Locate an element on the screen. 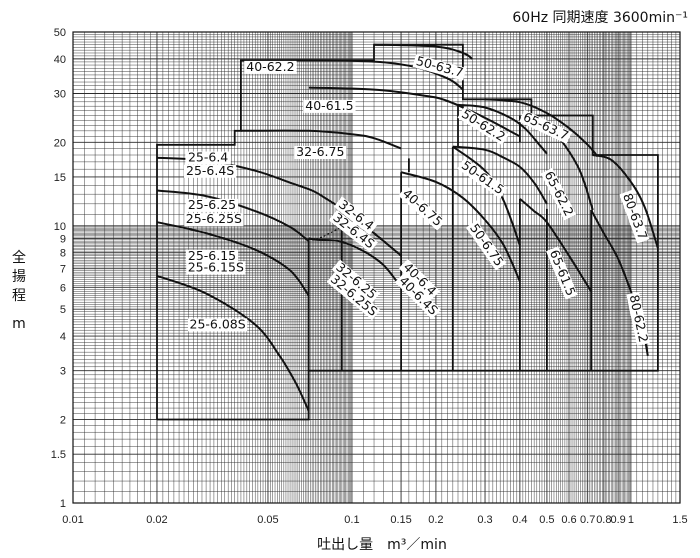 The height and width of the screenshot is (558, 700). x-tick-label: 0.5 is located at coordinates (546, 520).